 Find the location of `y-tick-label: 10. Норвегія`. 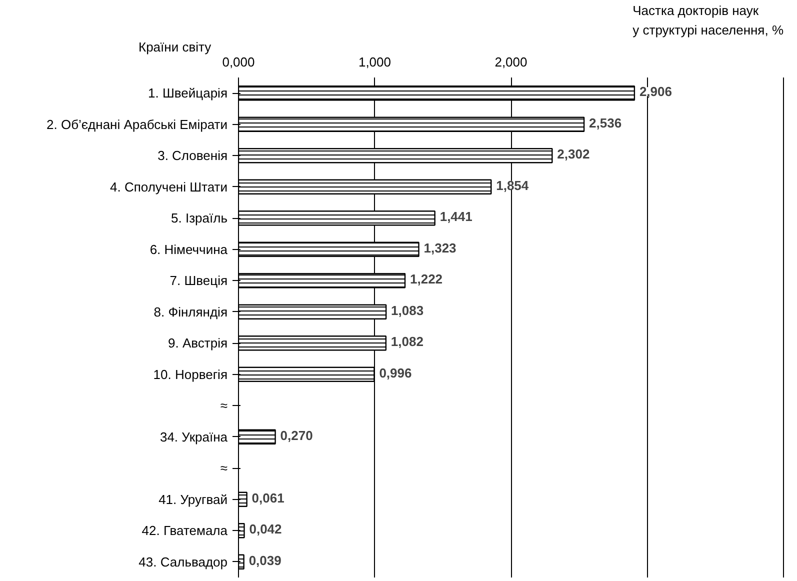

y-tick-label: 10. Норвегія is located at coordinates (190, 374).